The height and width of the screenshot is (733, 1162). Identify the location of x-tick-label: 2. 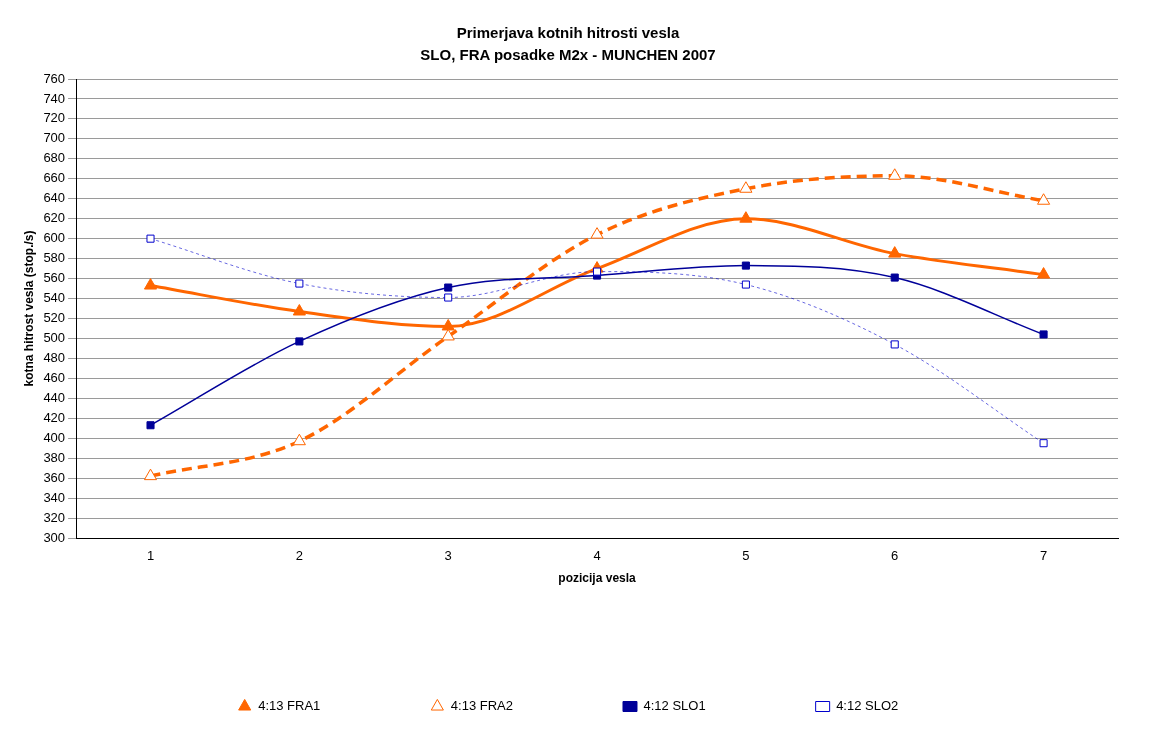
(299, 556).